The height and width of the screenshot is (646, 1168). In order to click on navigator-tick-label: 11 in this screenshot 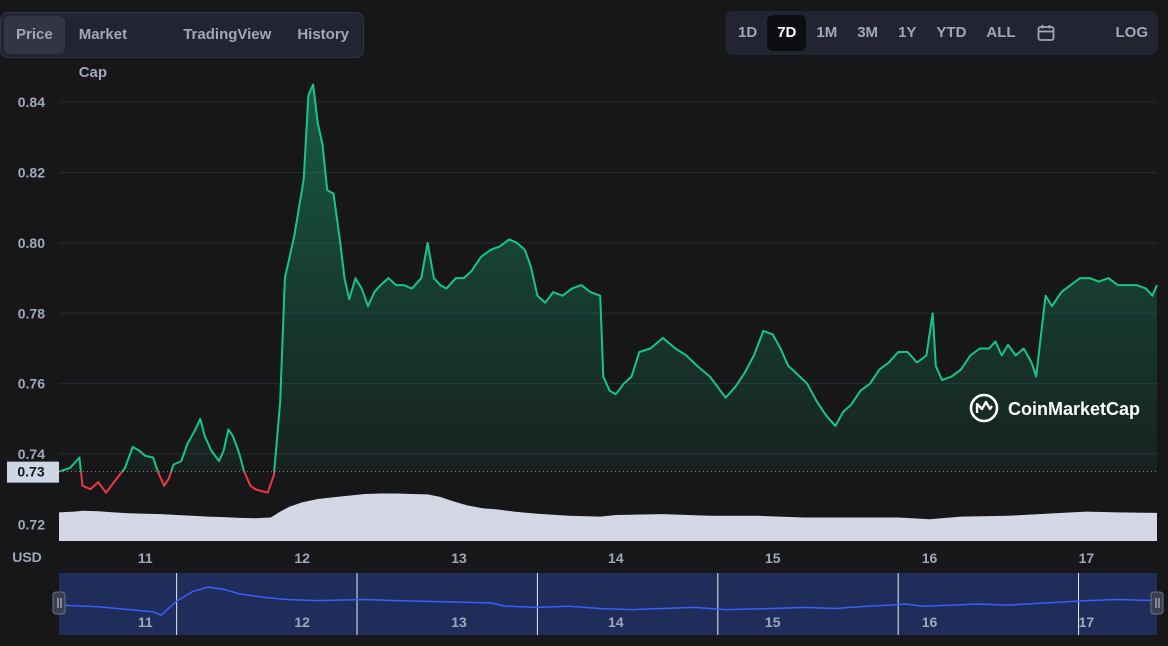, I will do `click(145, 622)`.